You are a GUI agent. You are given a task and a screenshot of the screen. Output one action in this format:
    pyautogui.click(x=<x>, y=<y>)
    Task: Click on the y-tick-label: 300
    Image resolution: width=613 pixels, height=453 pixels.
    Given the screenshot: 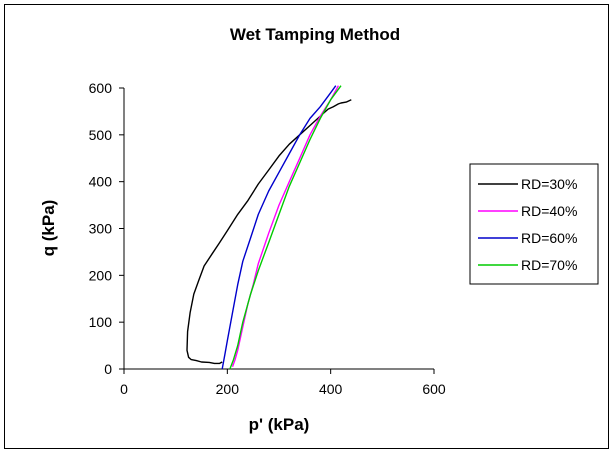 What is the action you would take?
    pyautogui.click(x=101, y=229)
    